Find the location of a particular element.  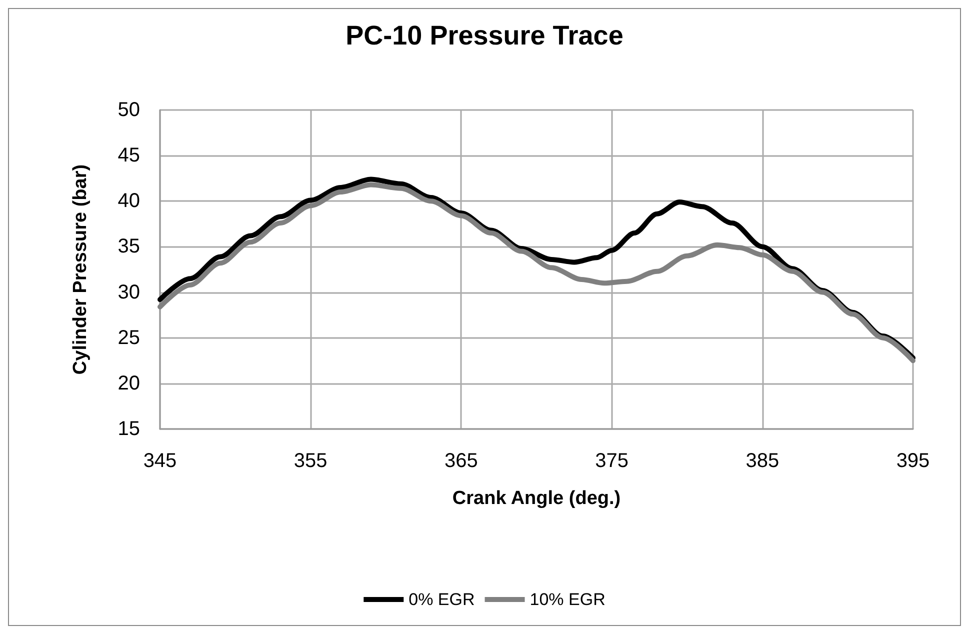

x-tick-label: 395 is located at coordinates (913, 461).